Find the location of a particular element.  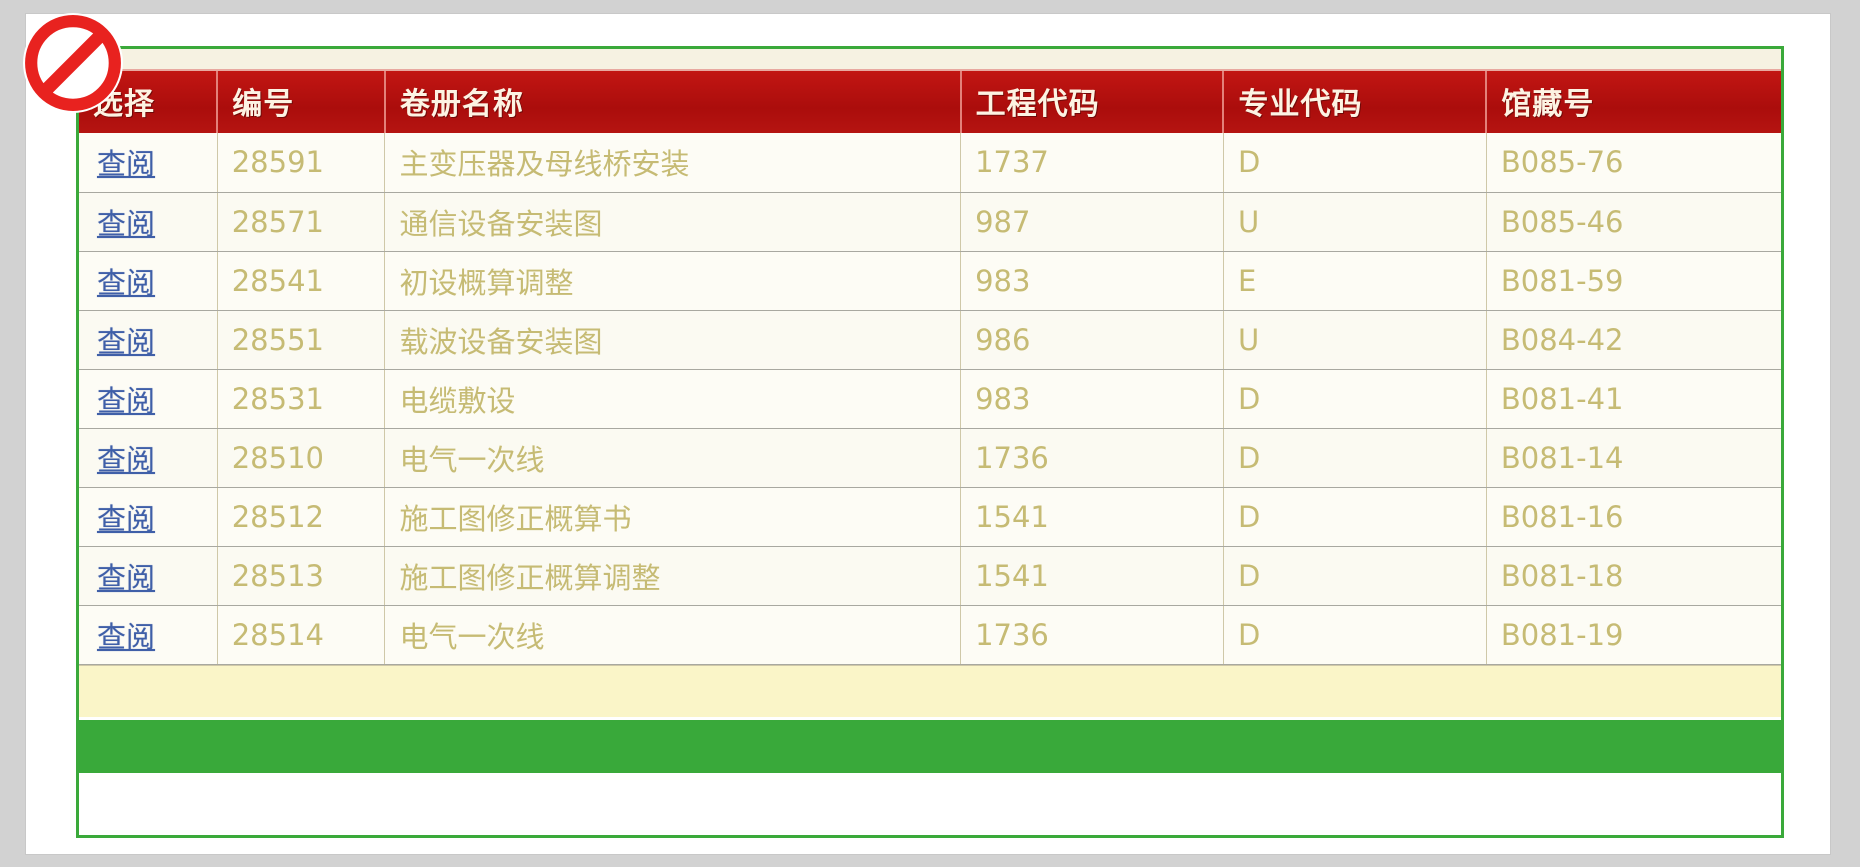

column-header-spec-code: 专业代码 is located at coordinates (1355, 102).